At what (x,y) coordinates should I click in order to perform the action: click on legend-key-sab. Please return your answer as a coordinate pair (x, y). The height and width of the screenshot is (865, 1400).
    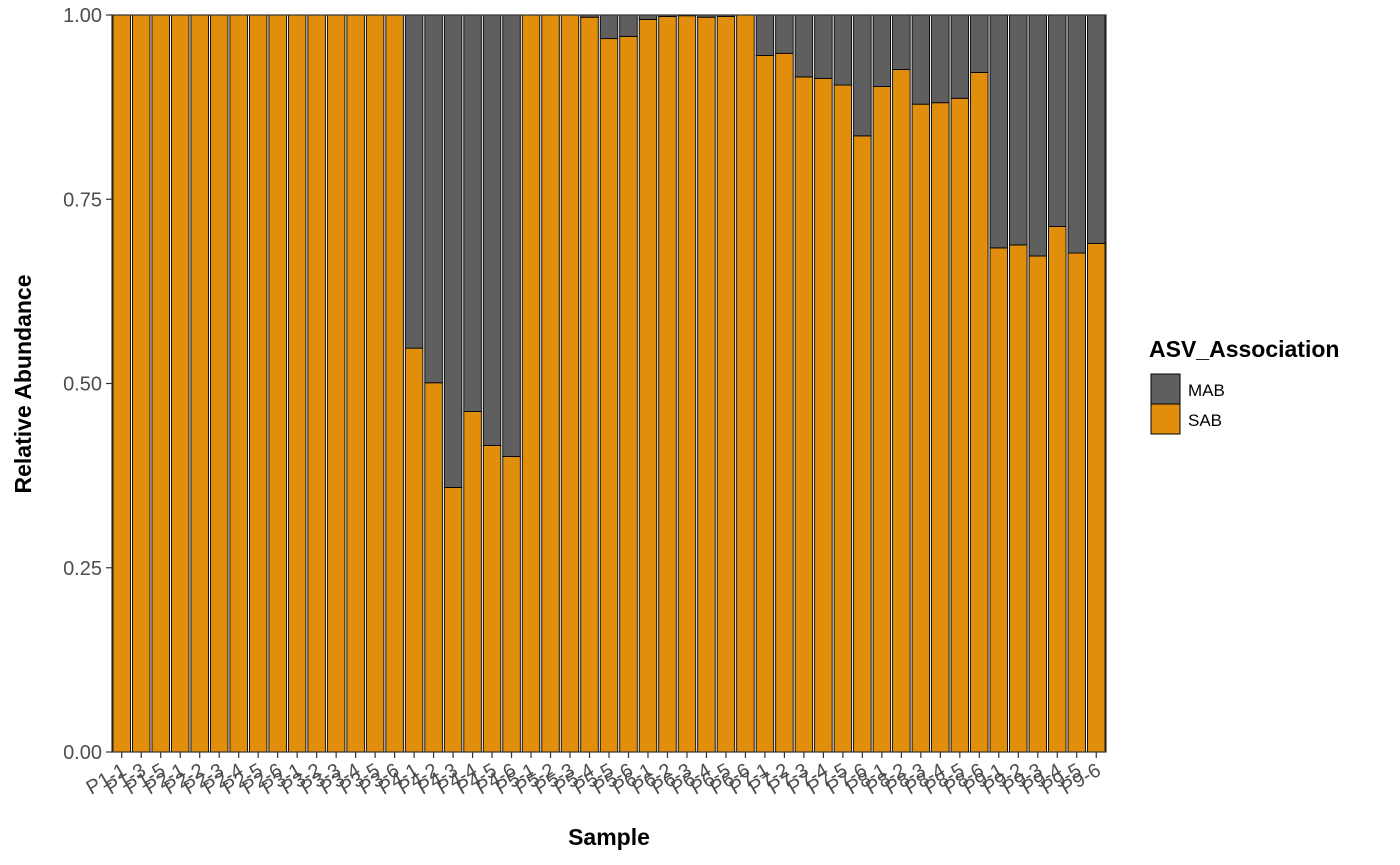
    Looking at the image, I should click on (1165, 419).